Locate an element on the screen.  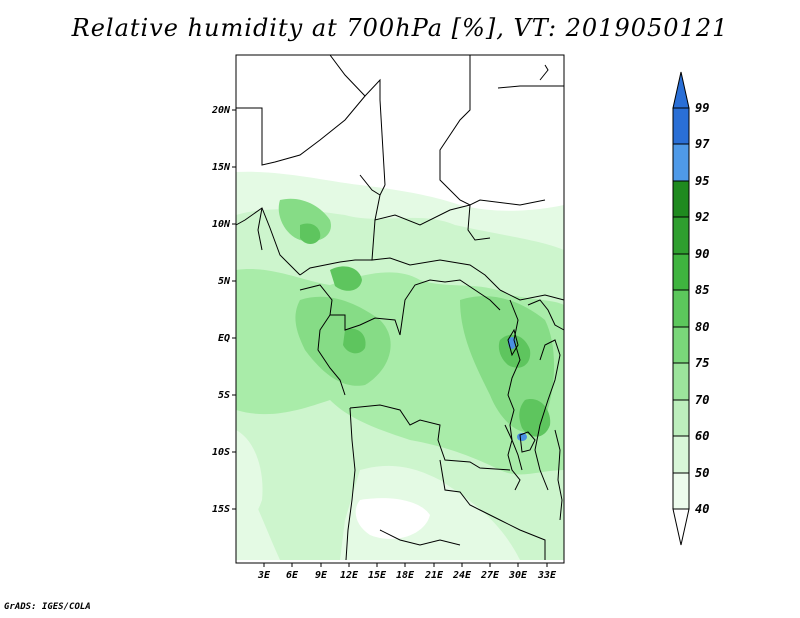
lon-label: 21E is located at coordinates (434, 575).